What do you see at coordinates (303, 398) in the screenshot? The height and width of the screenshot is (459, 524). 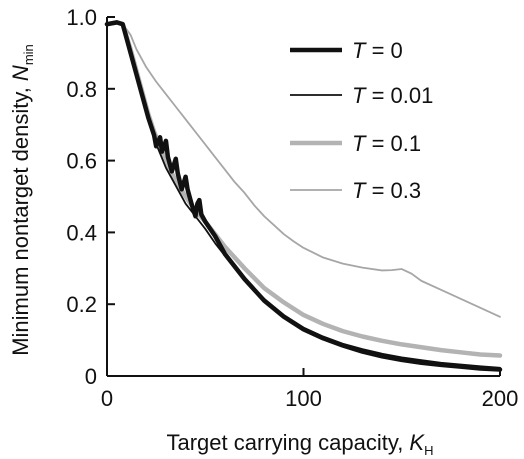 I see `x-tick-label: 100` at bounding box center [303, 398].